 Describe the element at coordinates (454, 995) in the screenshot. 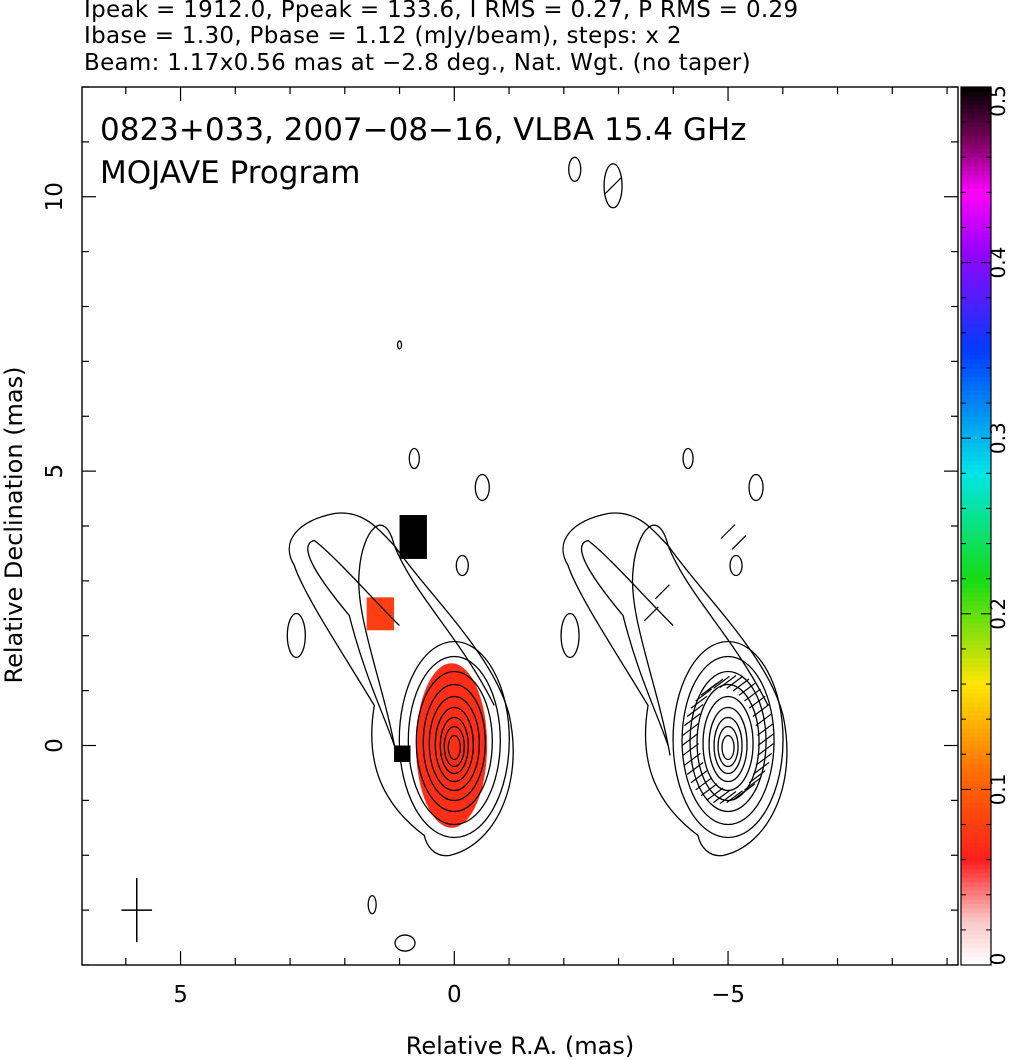

I see `x-tick-label-2: 0` at that location.